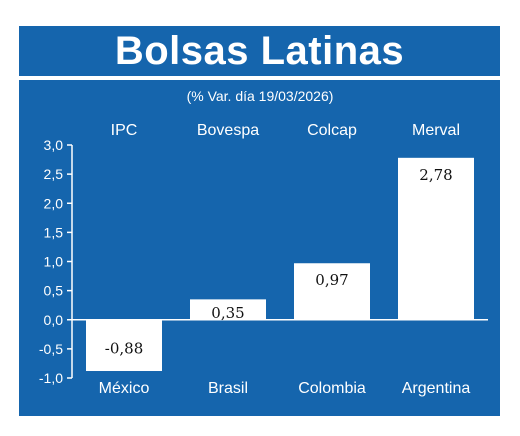 This screenshot has width=520, height=436. I want to click on y-tick-label: 1,0, so click(54, 262).